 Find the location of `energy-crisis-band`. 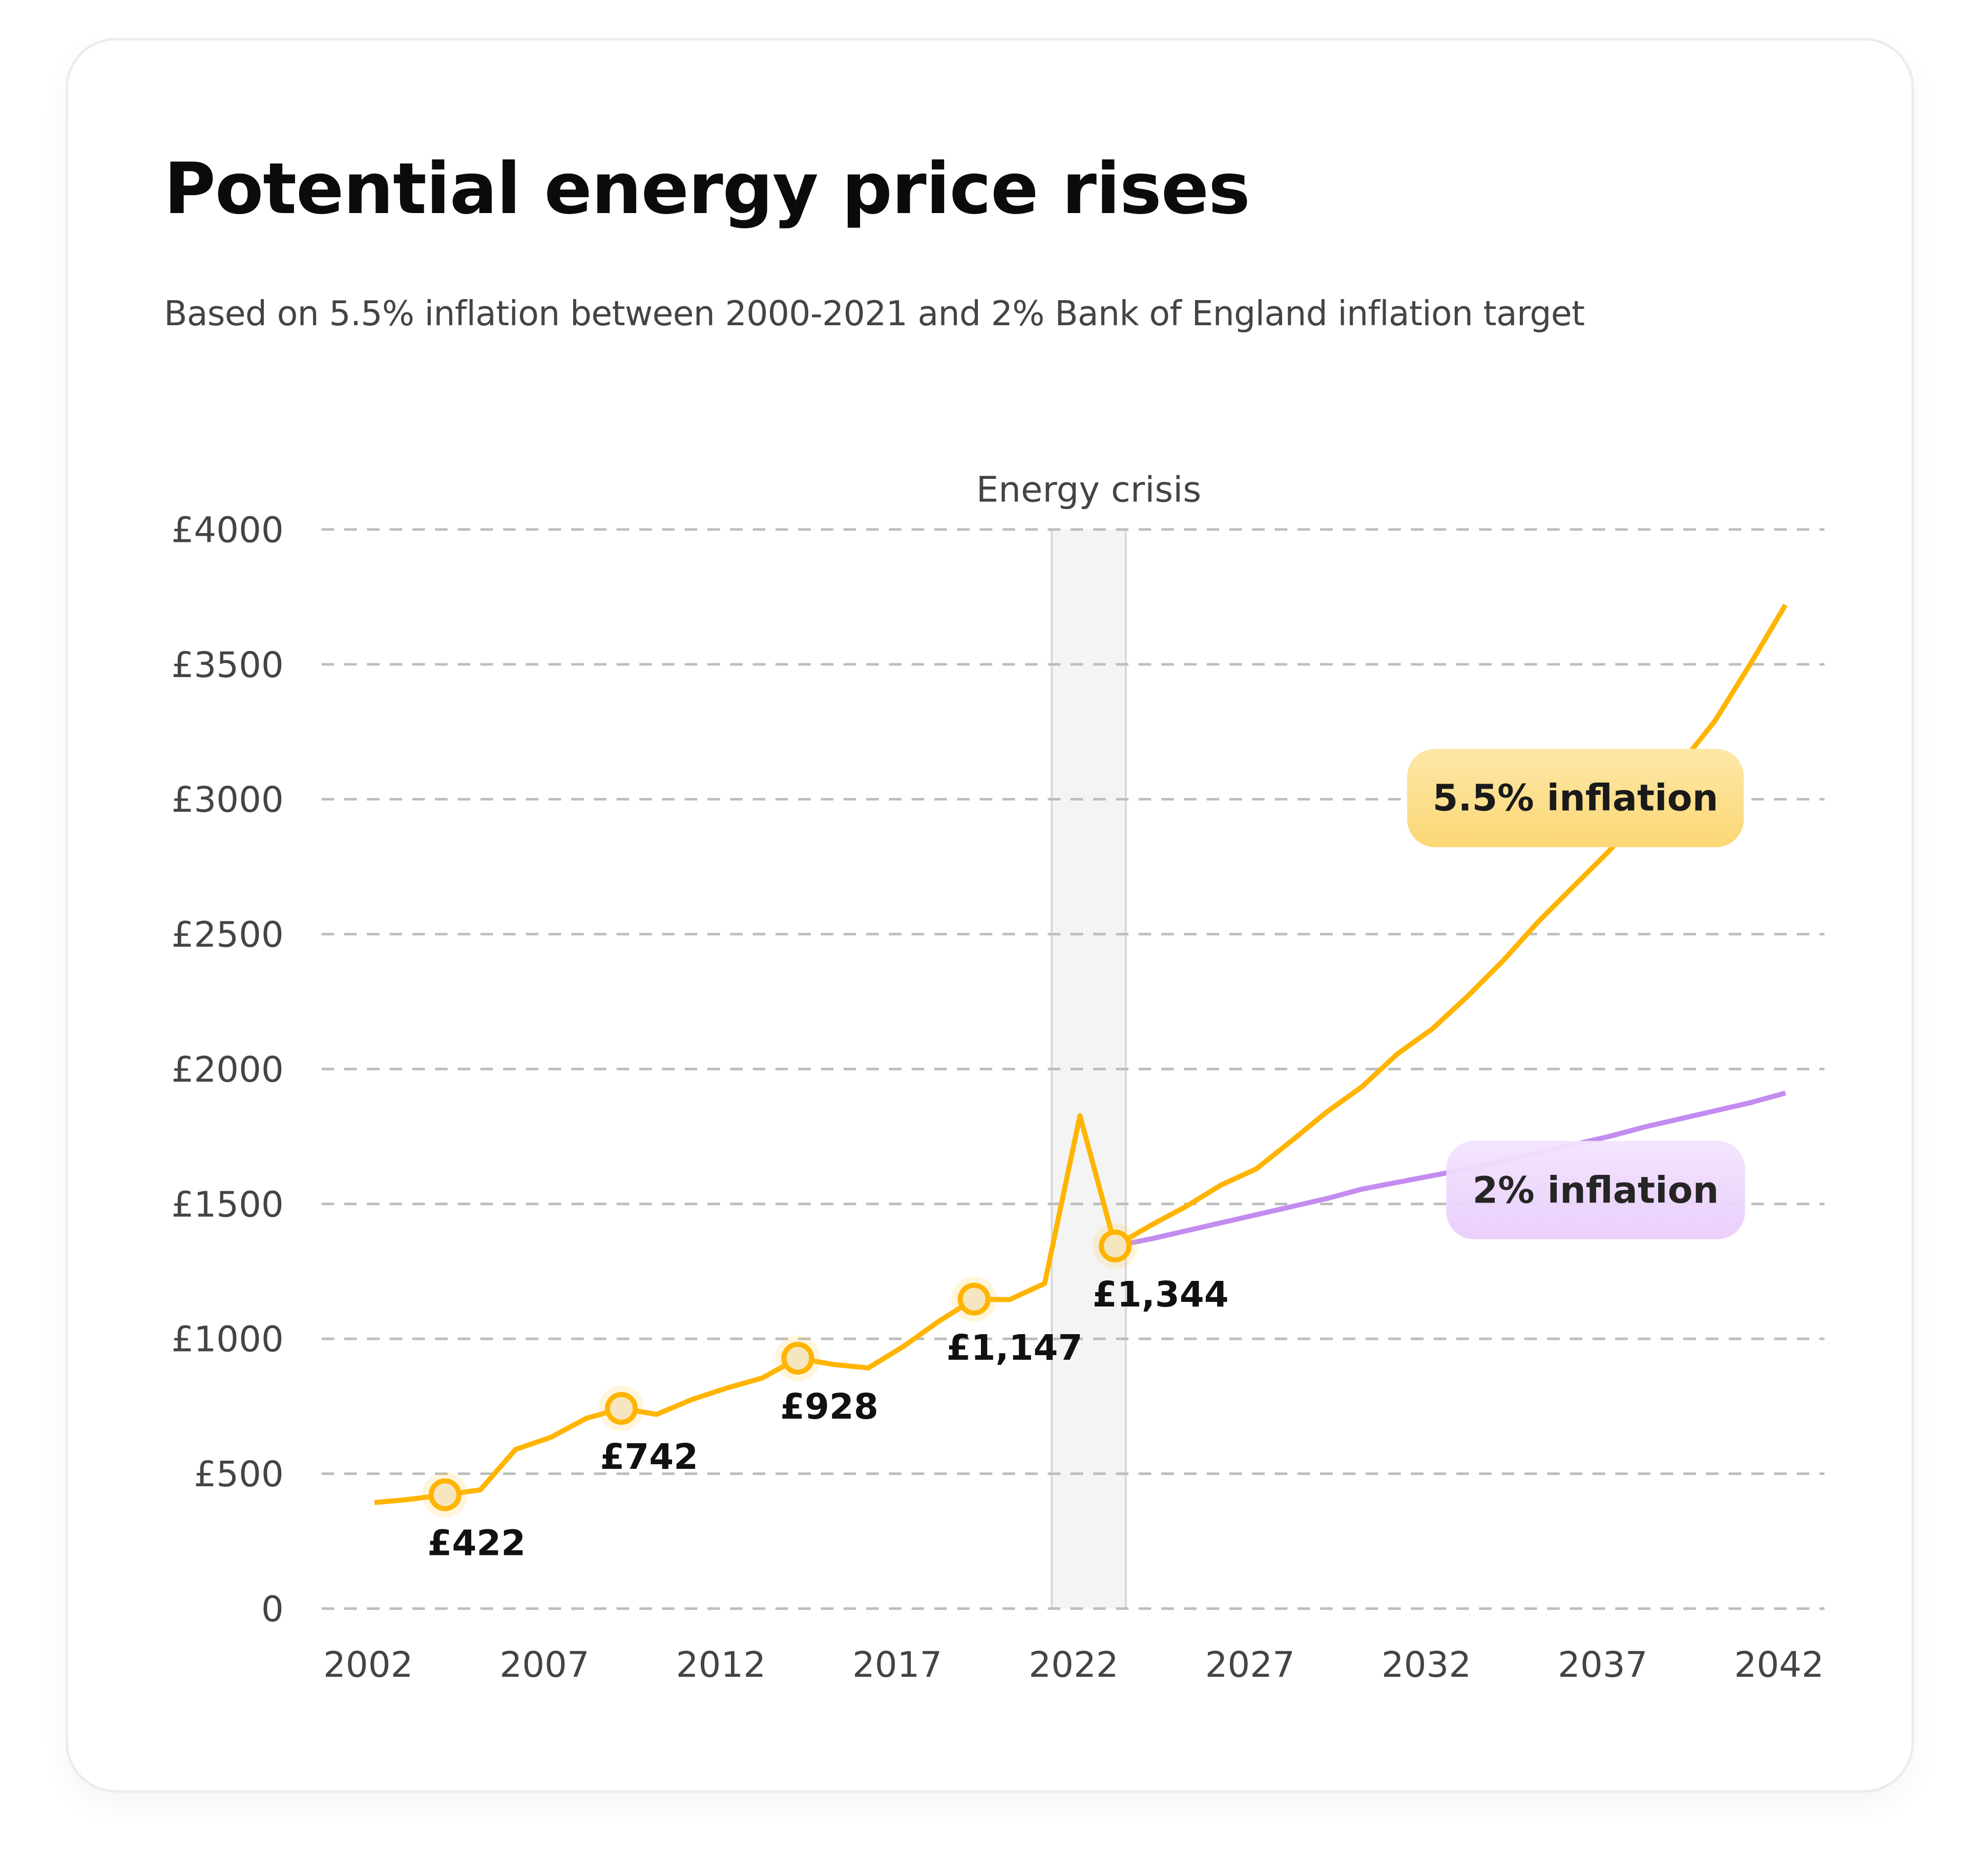

energy-crisis-band is located at coordinates (1089, 1069).